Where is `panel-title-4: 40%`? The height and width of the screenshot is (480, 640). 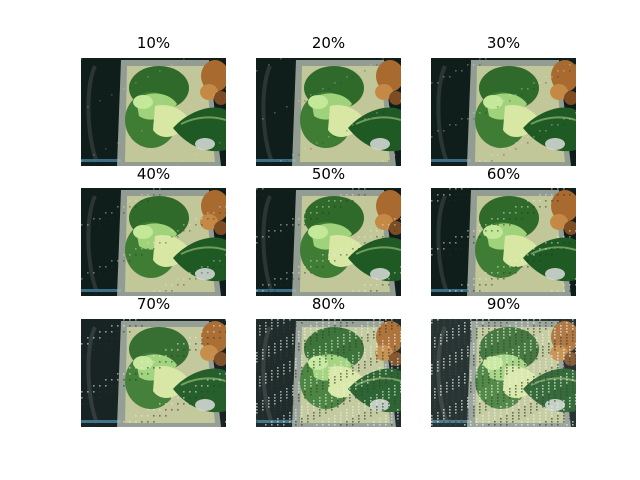 panel-title-4: 40% is located at coordinates (153, 174).